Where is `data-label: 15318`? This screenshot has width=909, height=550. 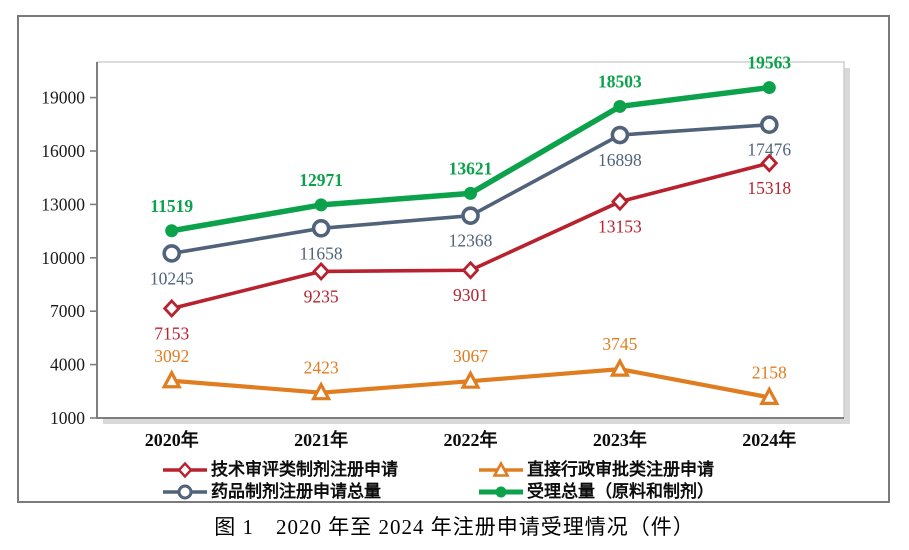
data-label: 15318 is located at coordinates (769, 188).